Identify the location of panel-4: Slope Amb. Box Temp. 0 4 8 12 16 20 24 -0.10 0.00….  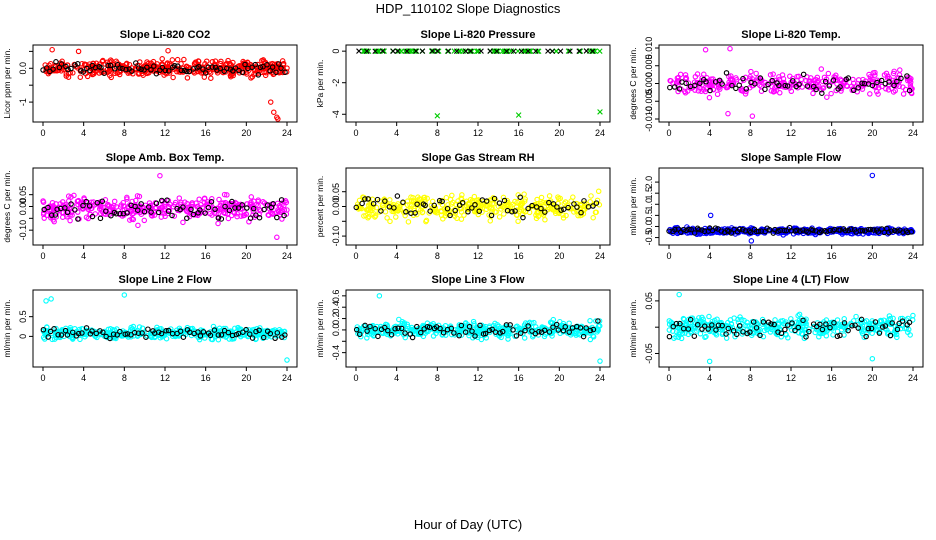
(150, 206).